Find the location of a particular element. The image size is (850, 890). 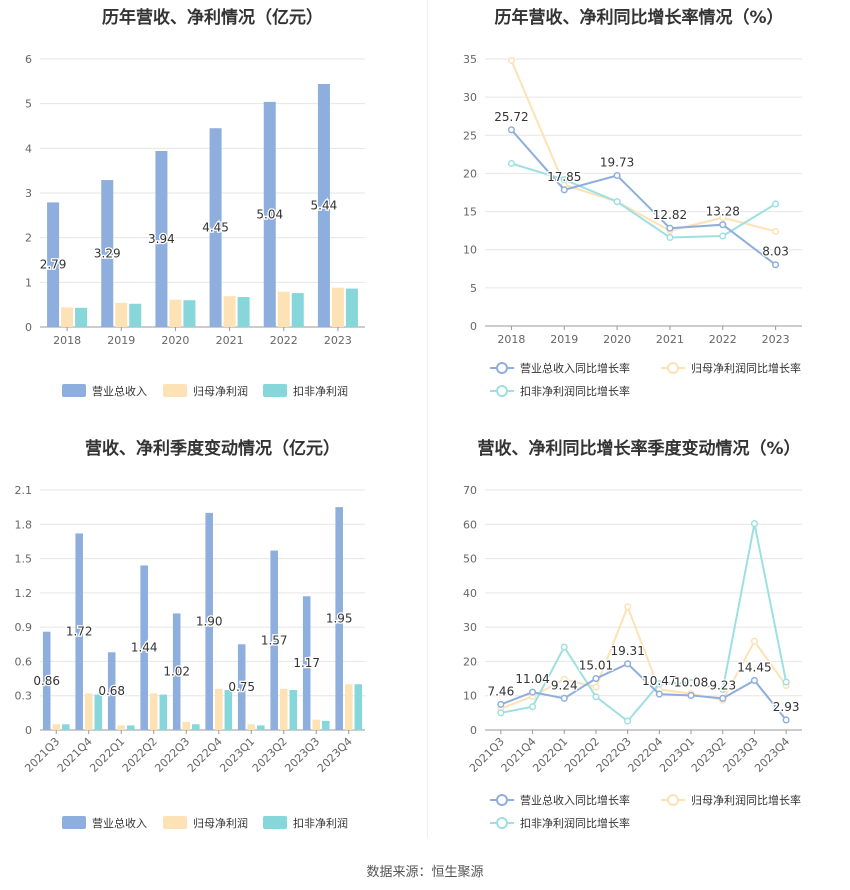

y-tick-label: 60 is located at coordinates (470, 524).